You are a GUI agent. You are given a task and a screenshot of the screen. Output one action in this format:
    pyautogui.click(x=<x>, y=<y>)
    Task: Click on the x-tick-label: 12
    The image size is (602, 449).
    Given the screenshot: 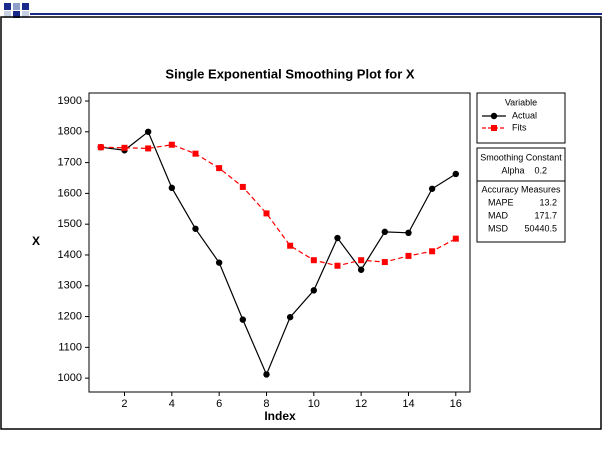 What is the action you would take?
    pyautogui.click(x=361, y=404)
    